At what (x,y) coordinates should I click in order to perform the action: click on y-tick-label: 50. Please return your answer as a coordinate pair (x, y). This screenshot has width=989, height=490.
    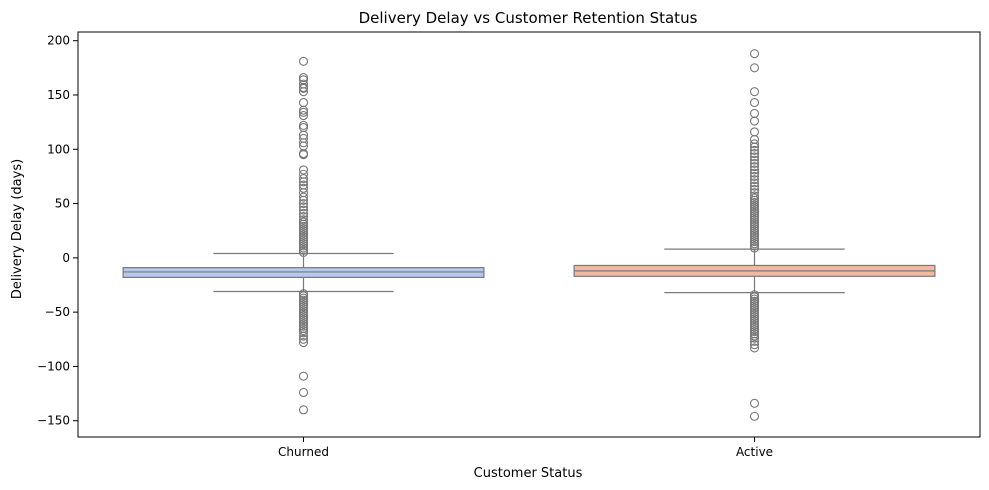
    Looking at the image, I should click on (62, 204).